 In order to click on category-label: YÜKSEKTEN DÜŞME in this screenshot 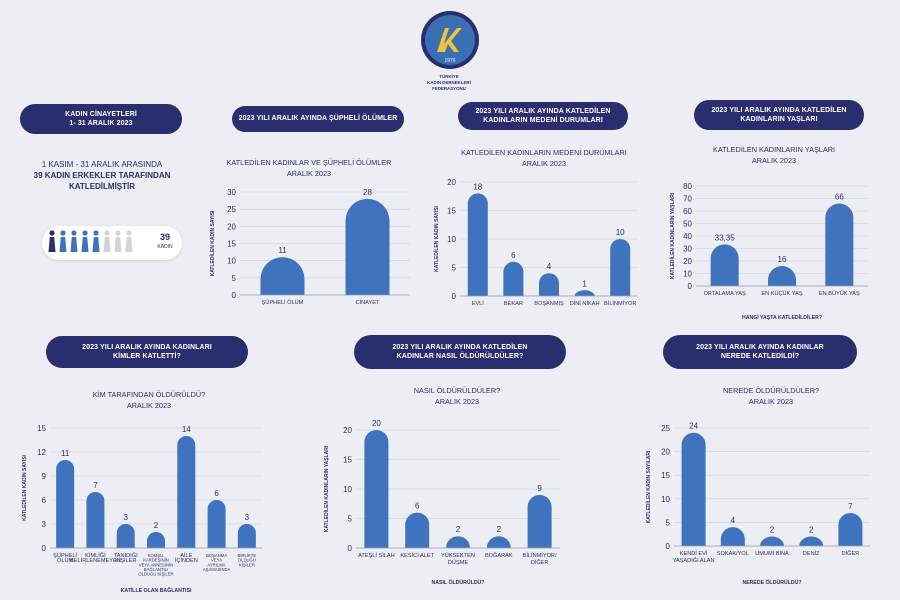, I will do `click(458, 559)`.